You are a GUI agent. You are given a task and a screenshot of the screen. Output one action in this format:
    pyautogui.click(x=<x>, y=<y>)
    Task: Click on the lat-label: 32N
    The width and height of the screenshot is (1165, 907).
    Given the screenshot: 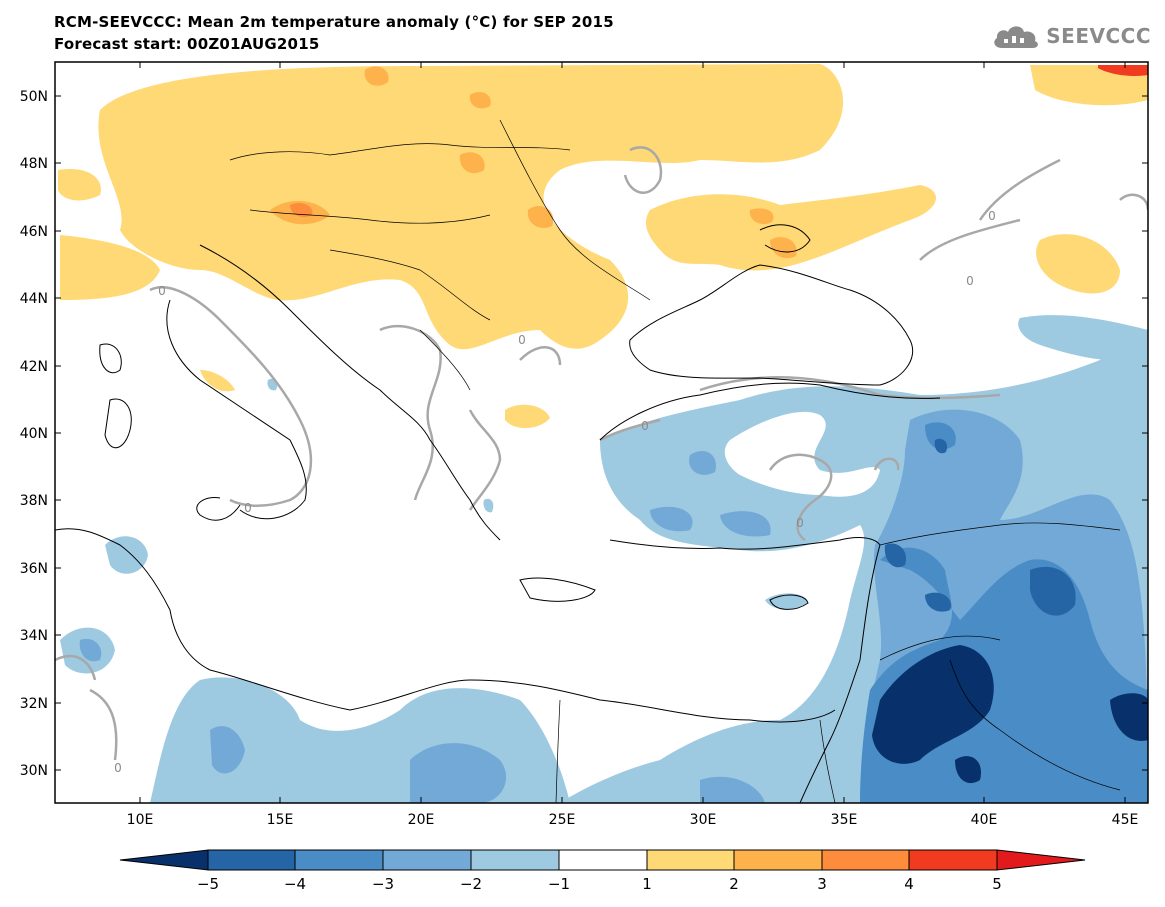 What is the action you would take?
    pyautogui.click(x=34, y=704)
    